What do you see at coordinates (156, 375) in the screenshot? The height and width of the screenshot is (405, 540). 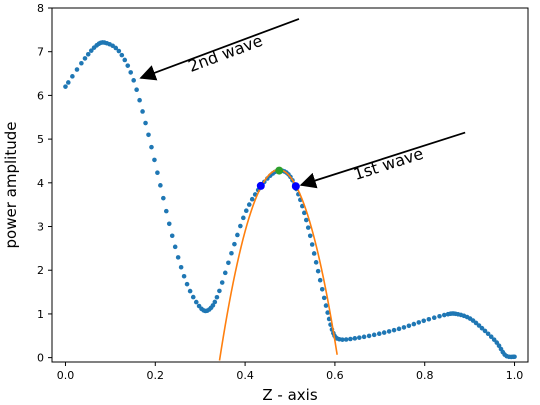 I see `x-tick-label: 0.2` at bounding box center [156, 375].